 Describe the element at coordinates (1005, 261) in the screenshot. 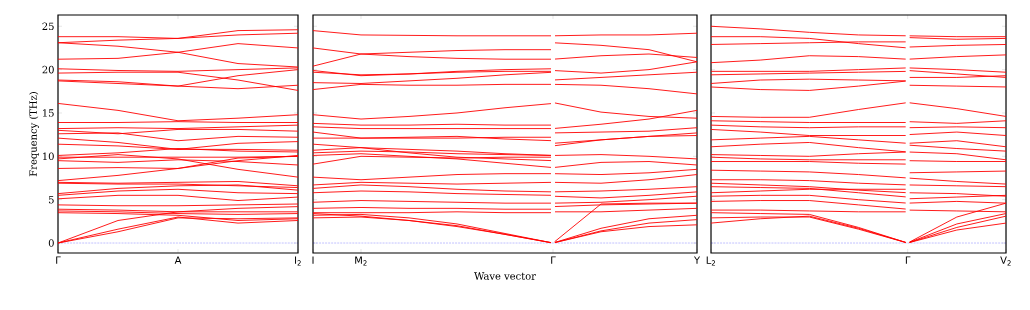

I see `x-tick-label: V$_{2}$` at that location.